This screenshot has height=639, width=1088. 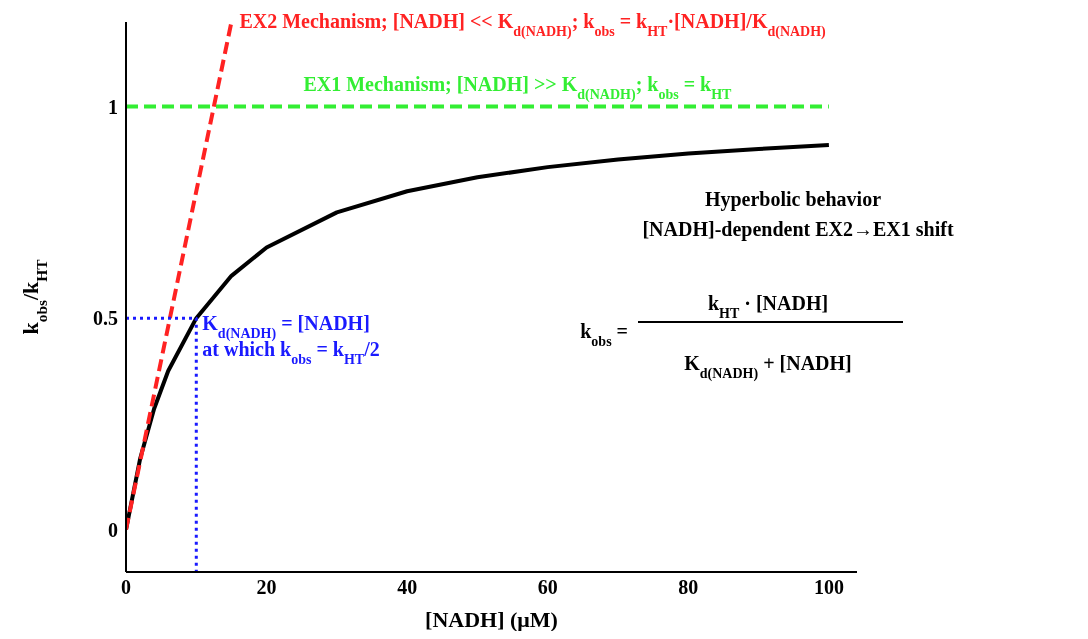 I want to click on x-tick-label: 20, so click(x=266, y=587).